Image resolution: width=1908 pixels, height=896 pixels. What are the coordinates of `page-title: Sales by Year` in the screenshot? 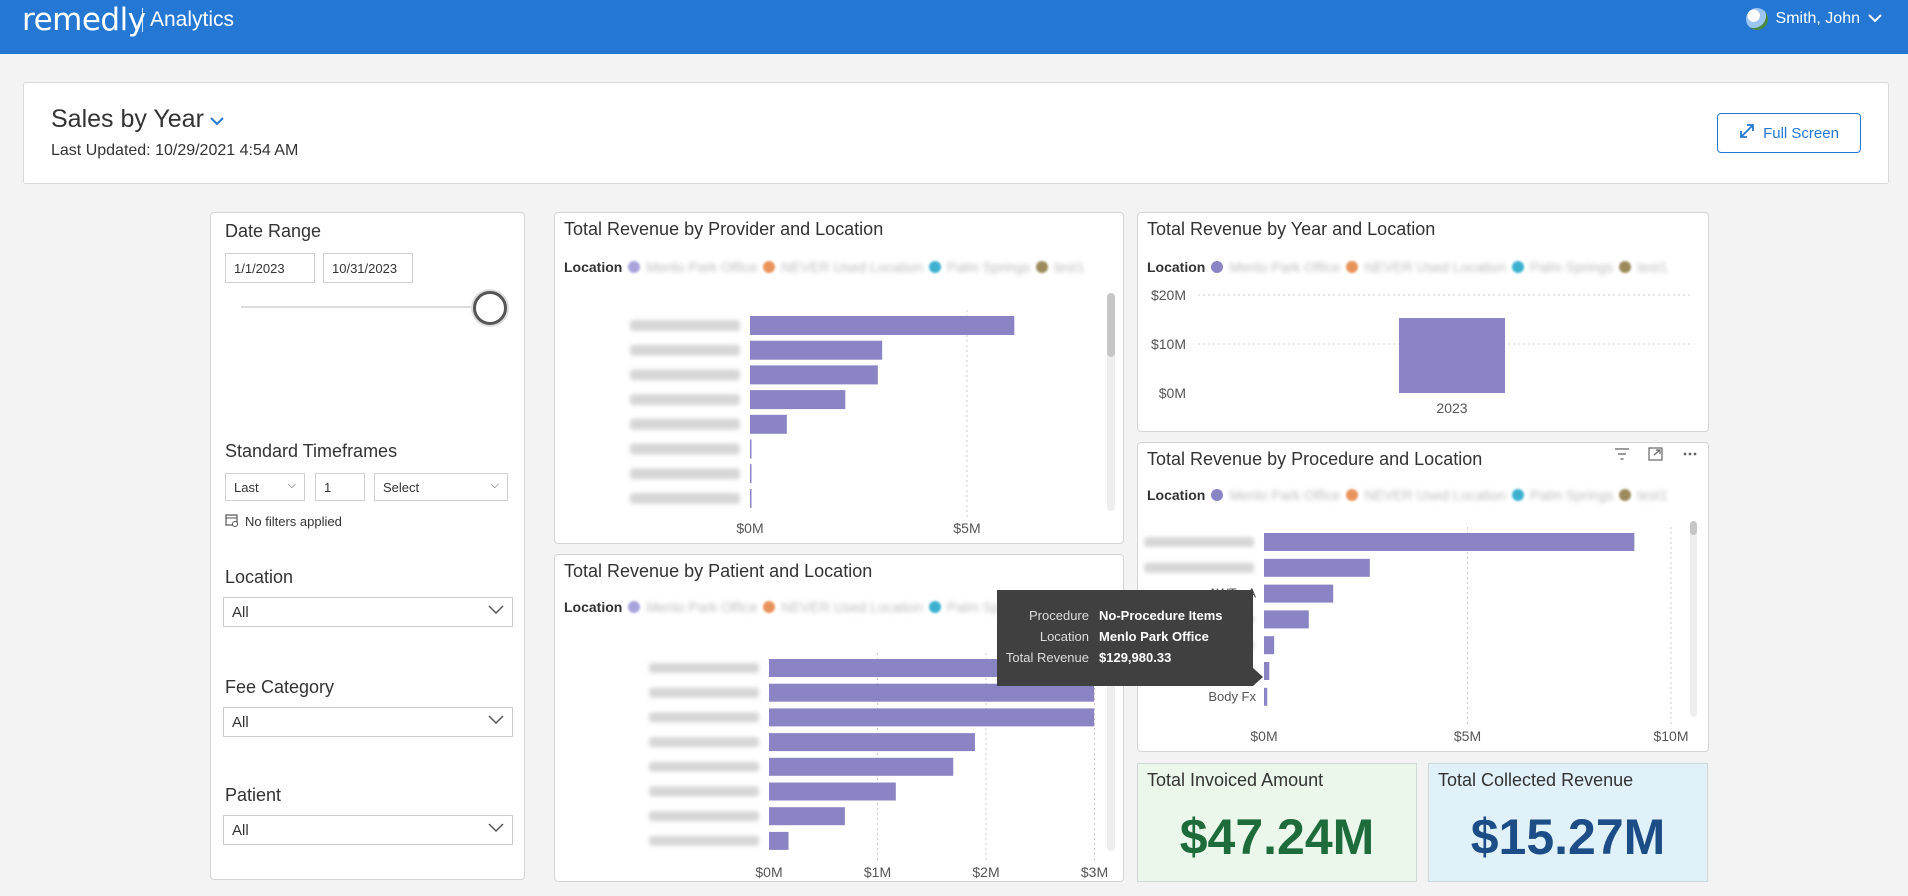 It's located at (127, 119).